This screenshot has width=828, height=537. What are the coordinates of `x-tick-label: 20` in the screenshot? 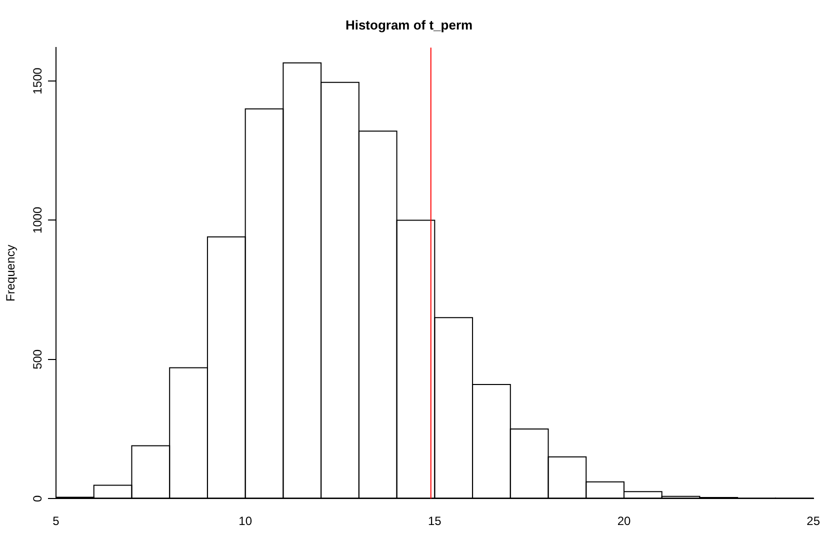 It's located at (624, 521).